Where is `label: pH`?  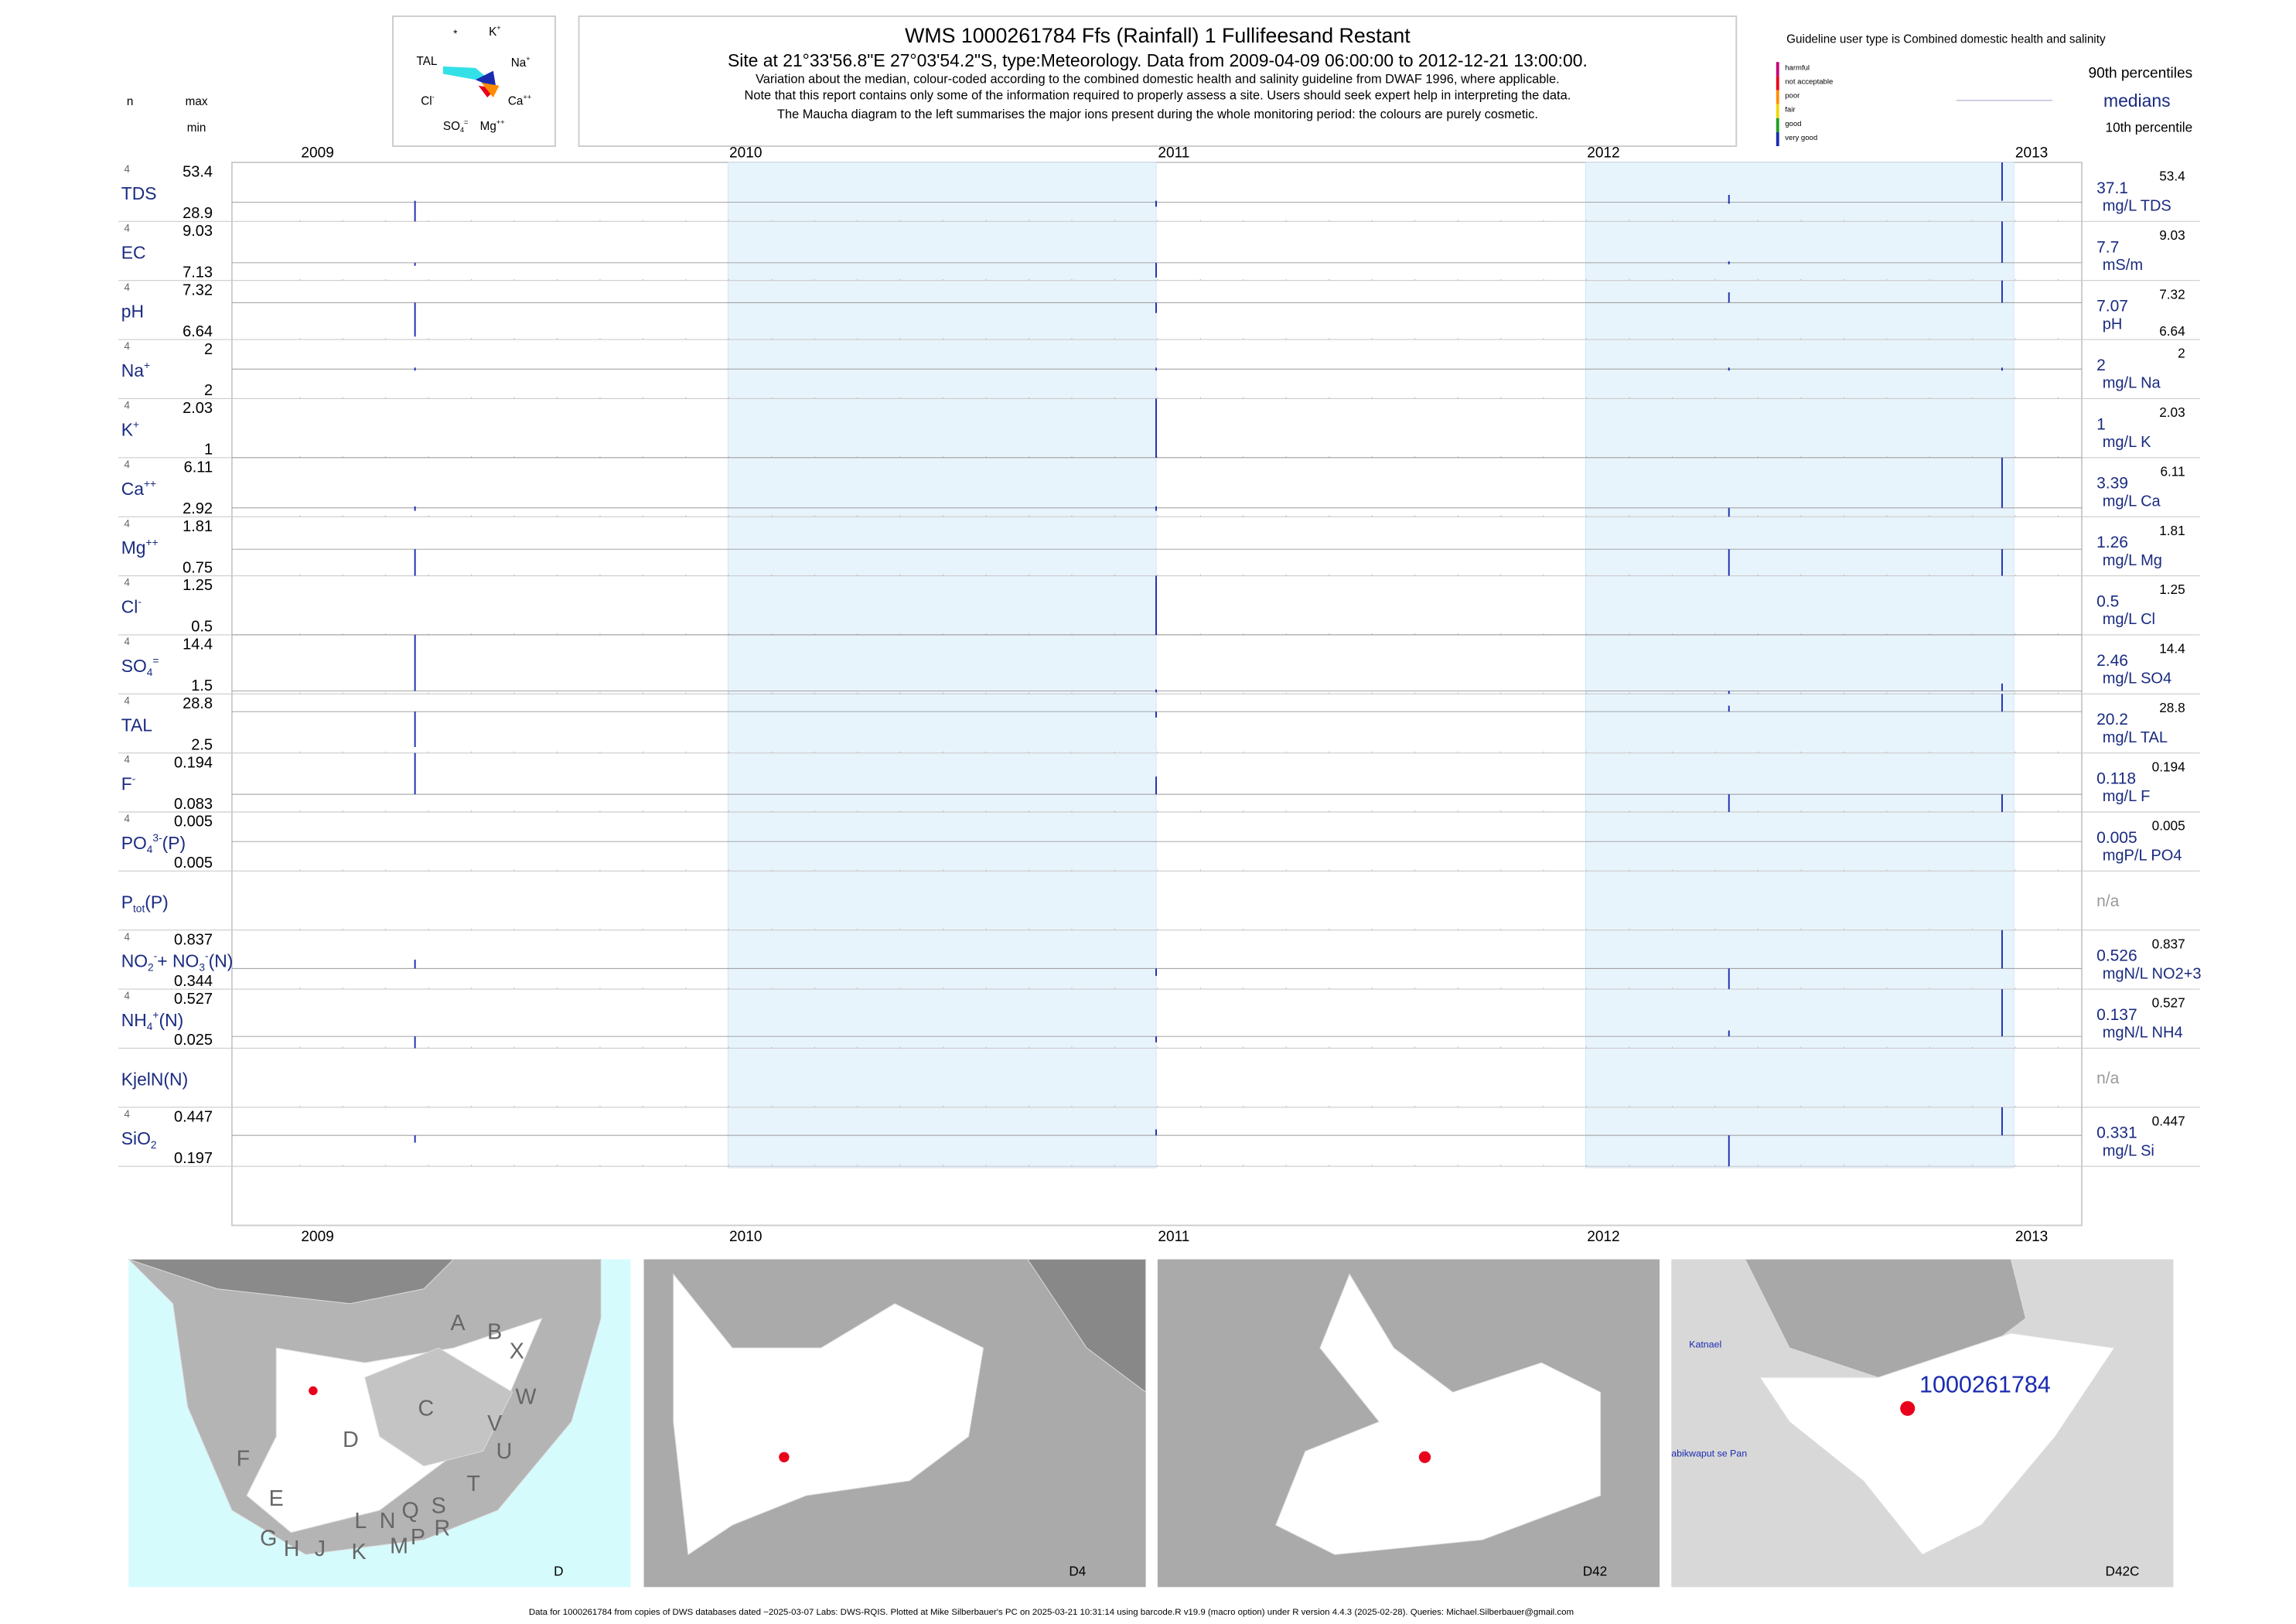
label: pH is located at coordinates (132, 312).